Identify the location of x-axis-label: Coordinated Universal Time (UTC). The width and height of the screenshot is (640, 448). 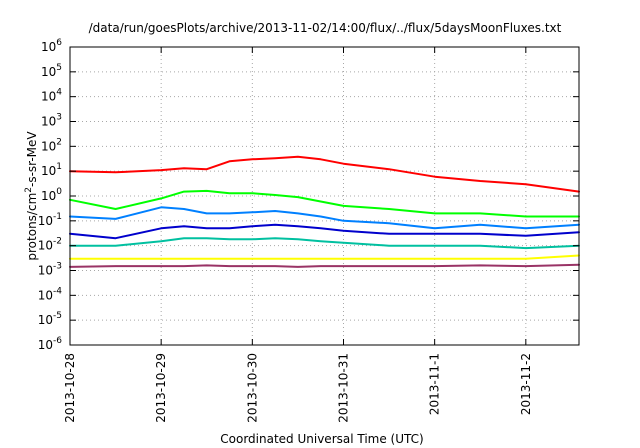
(321, 439).